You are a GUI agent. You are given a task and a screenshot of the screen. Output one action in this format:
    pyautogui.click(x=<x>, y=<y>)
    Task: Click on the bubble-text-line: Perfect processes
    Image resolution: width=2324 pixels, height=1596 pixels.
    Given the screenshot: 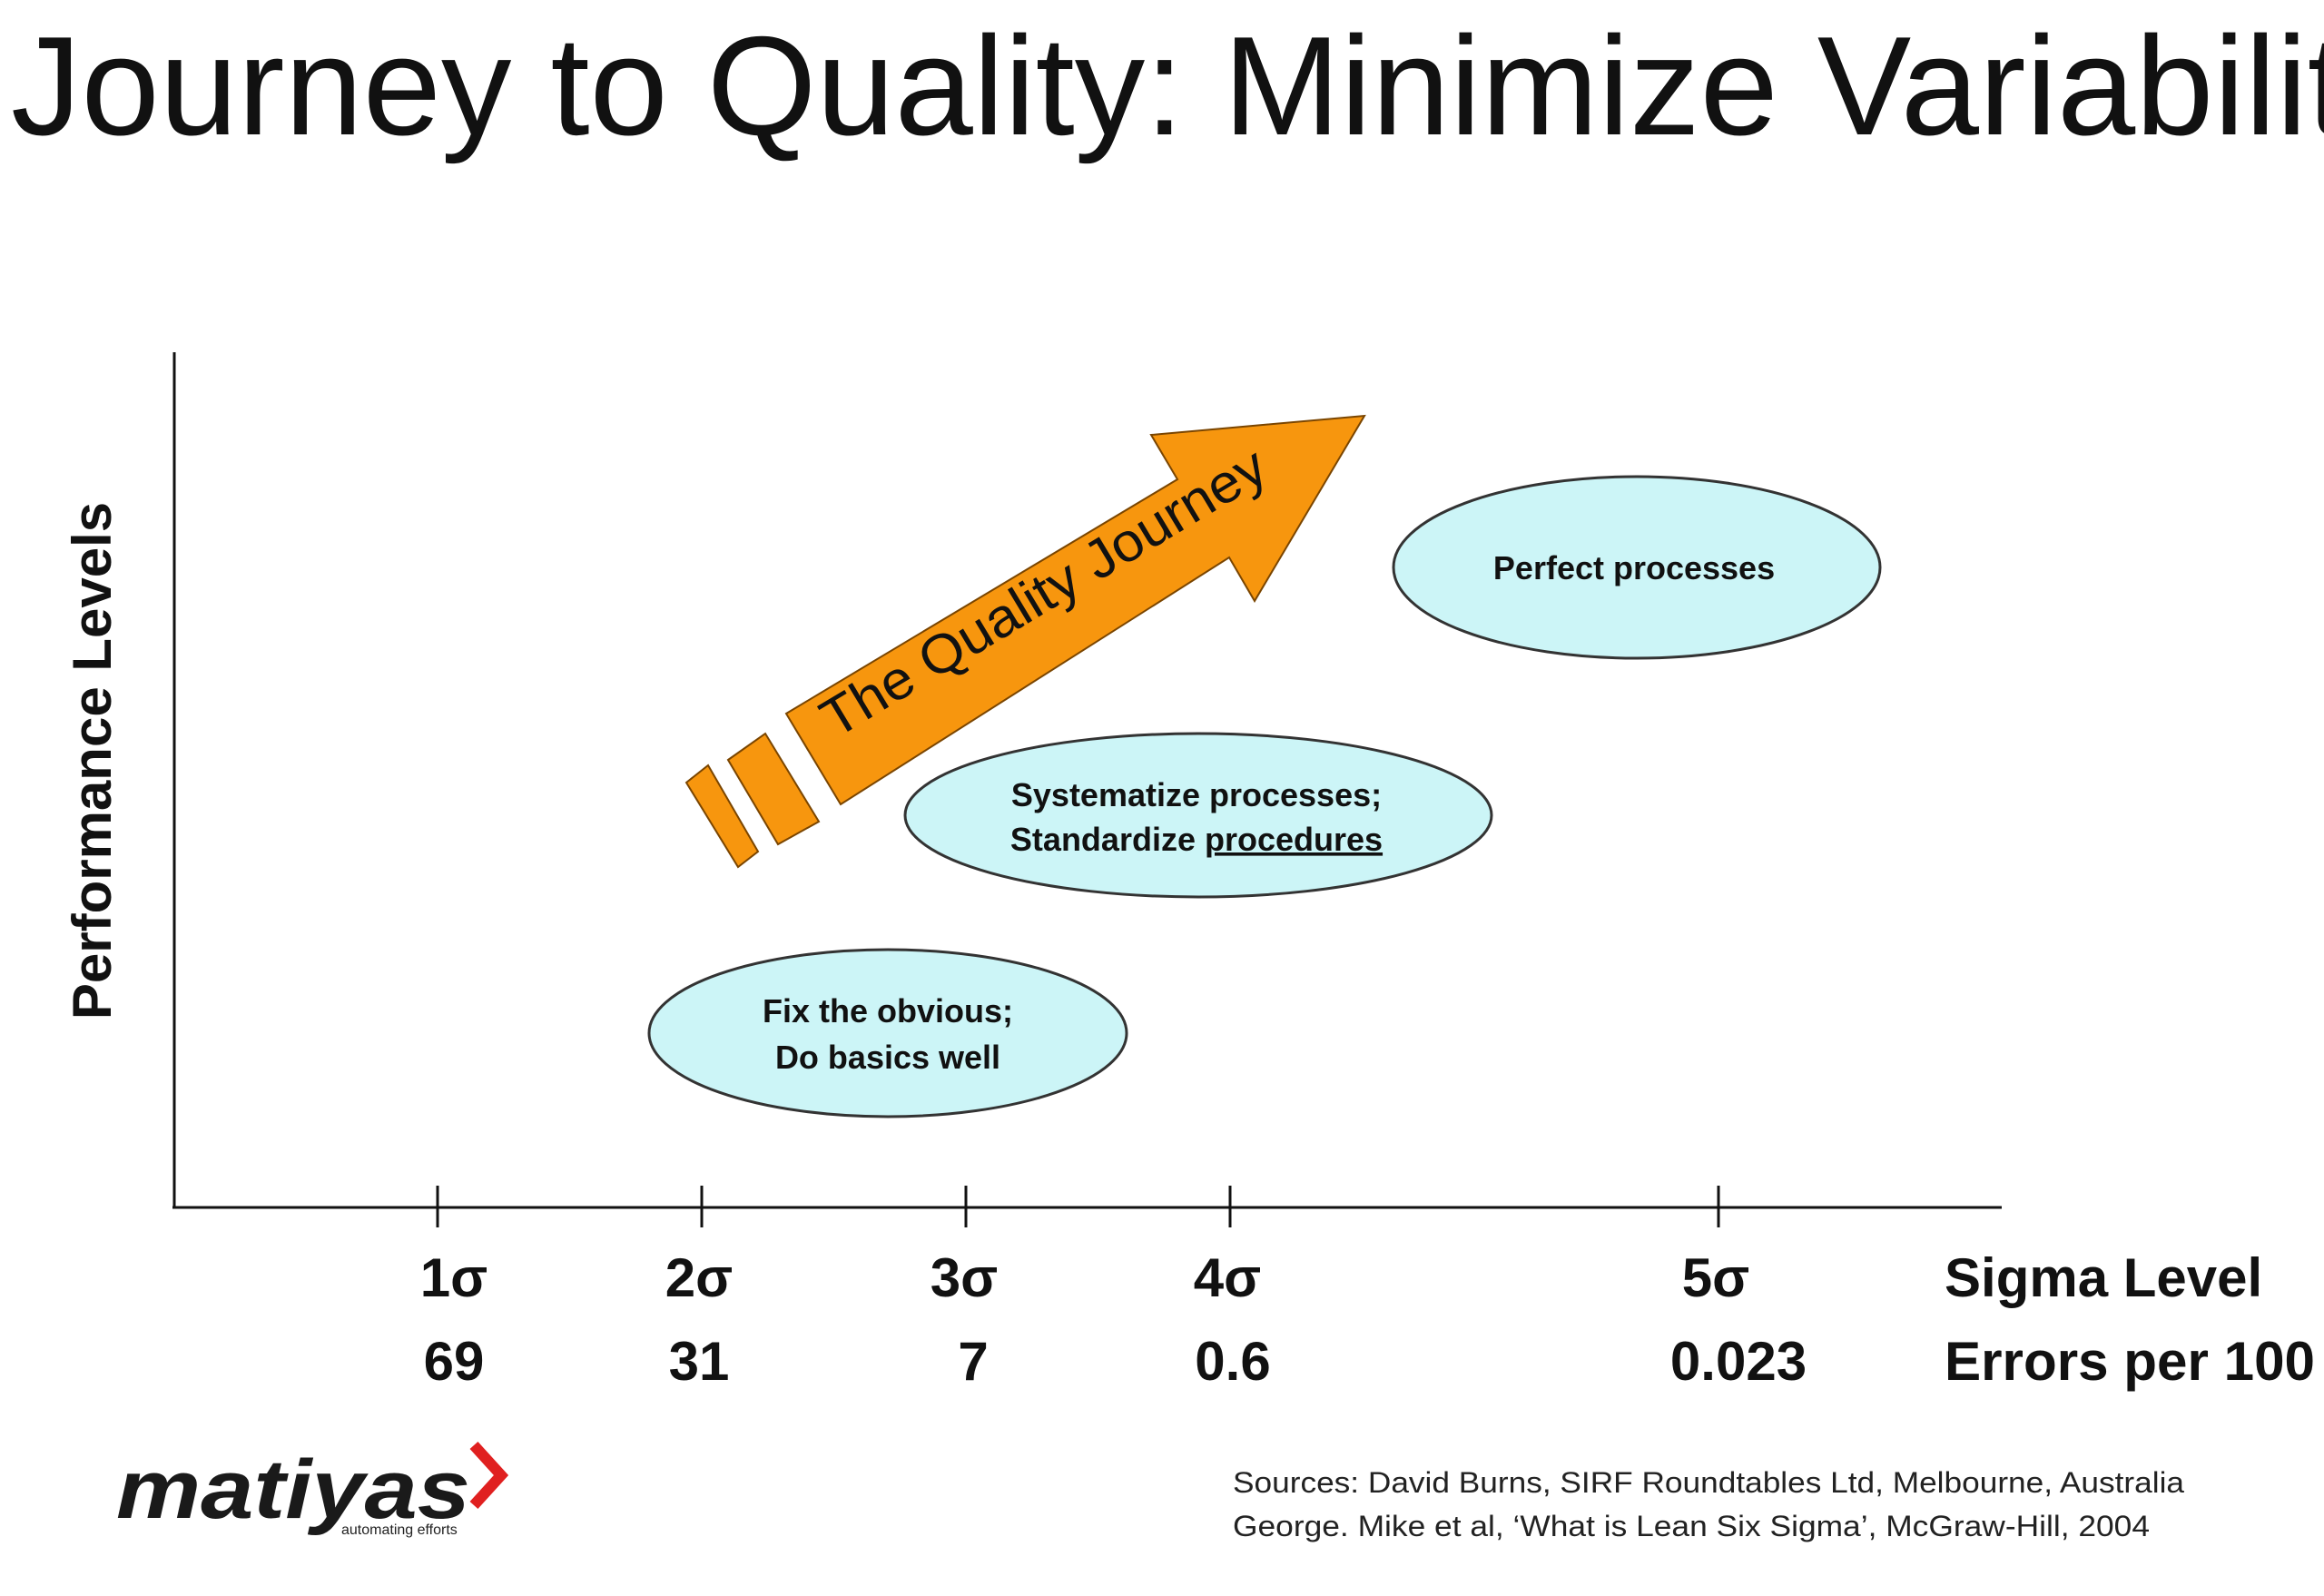 What is the action you would take?
    pyautogui.click(x=1634, y=567)
    